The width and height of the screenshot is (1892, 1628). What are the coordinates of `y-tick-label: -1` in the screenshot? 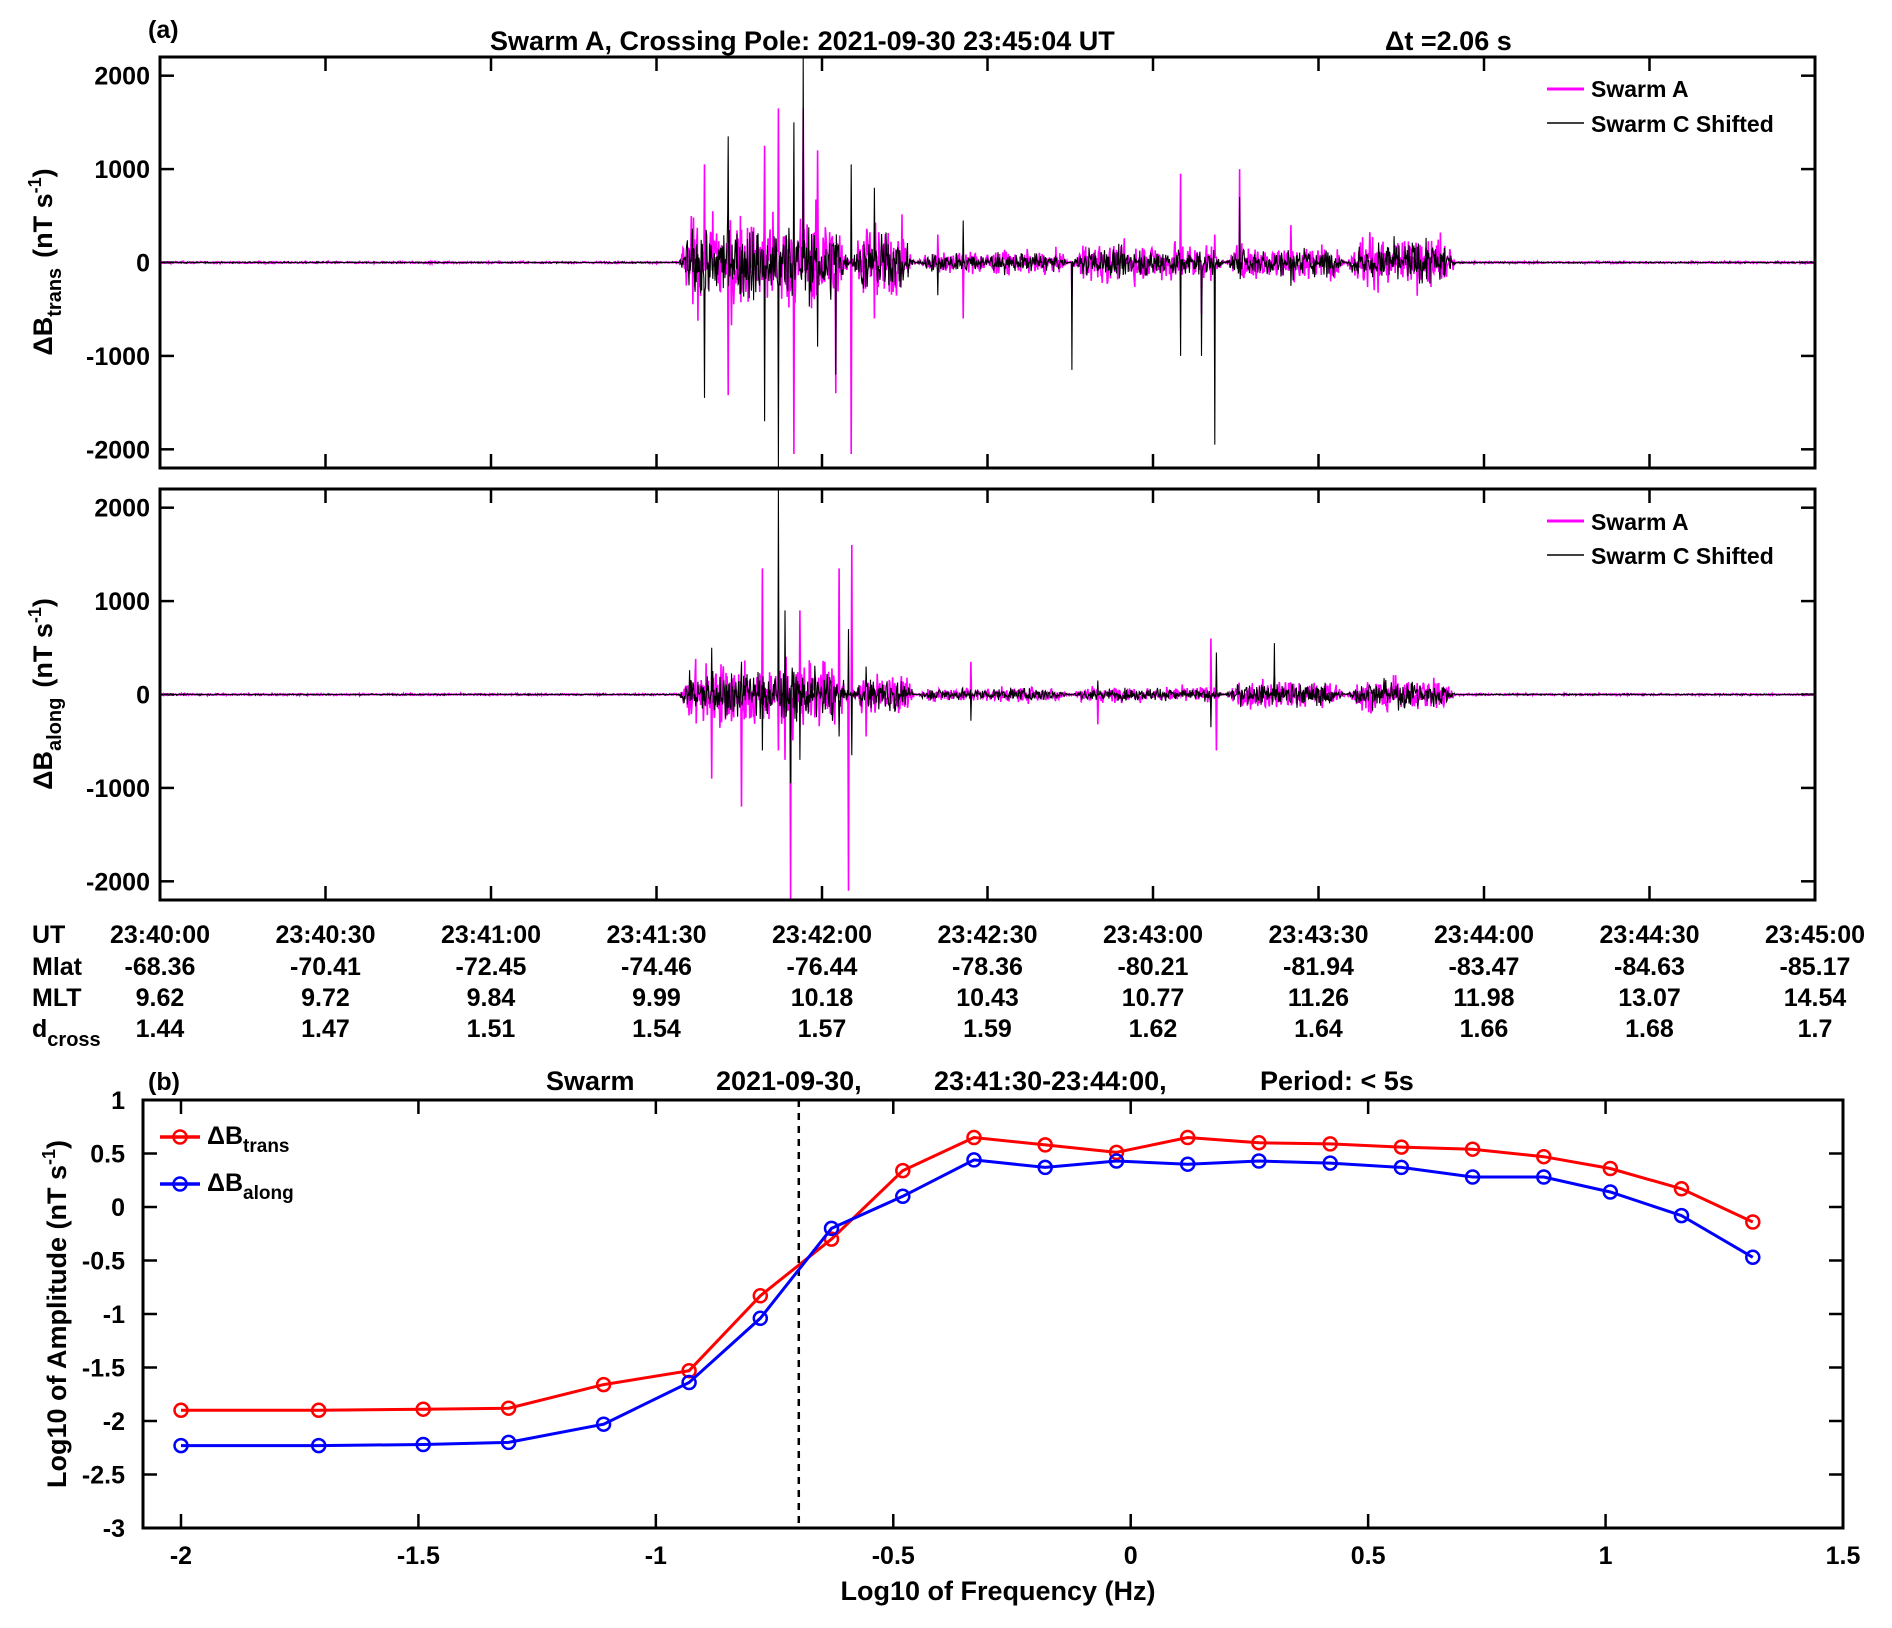 It's located at (114, 1315).